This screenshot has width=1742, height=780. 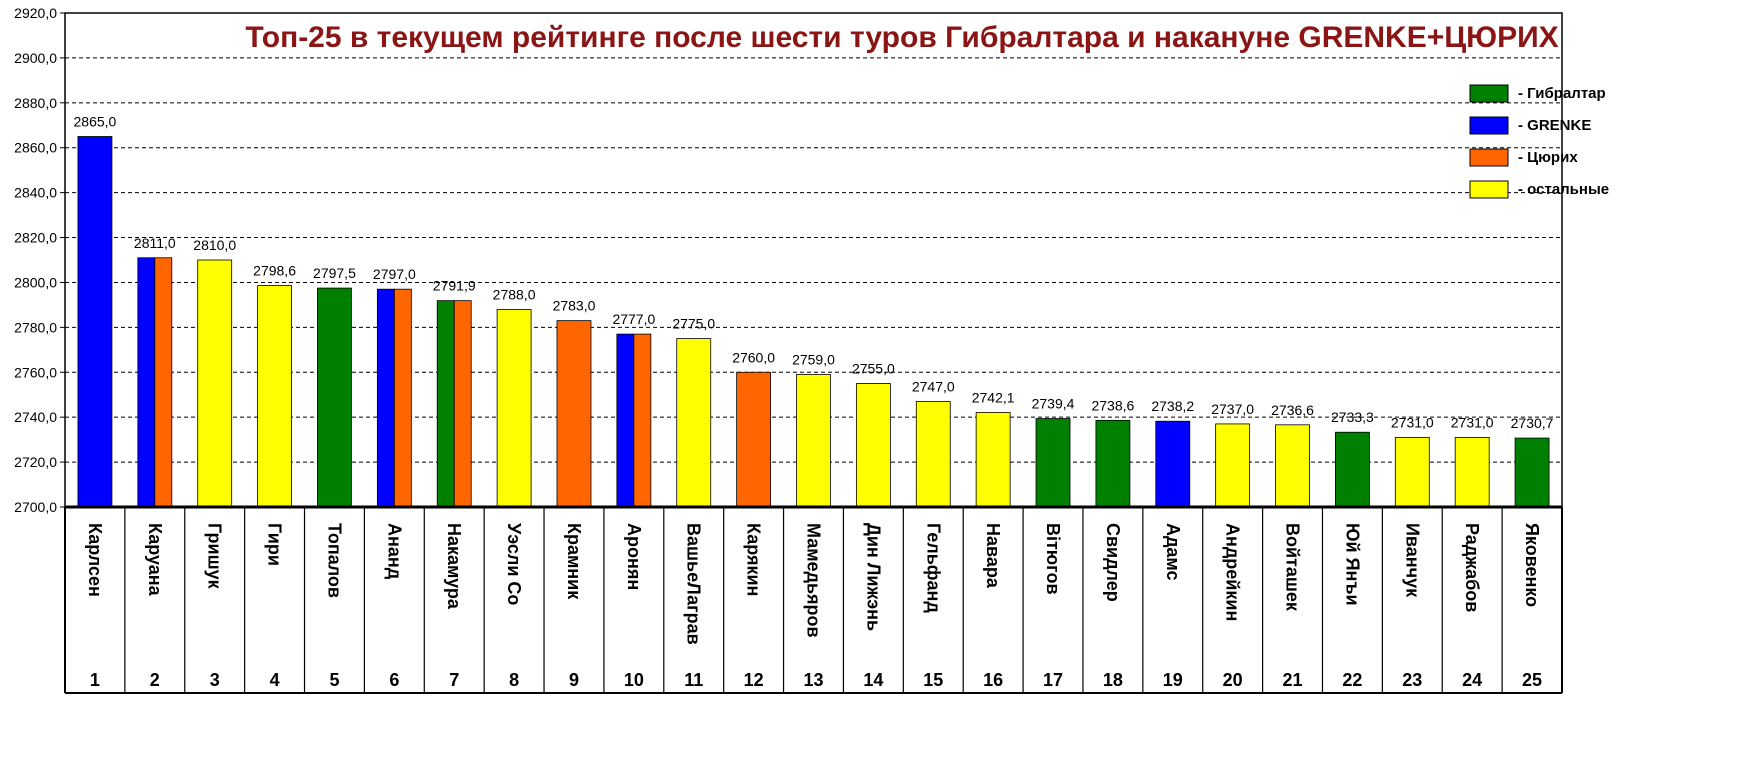 What do you see at coordinates (275, 680) in the screenshot?
I see `rank-number: 4` at bounding box center [275, 680].